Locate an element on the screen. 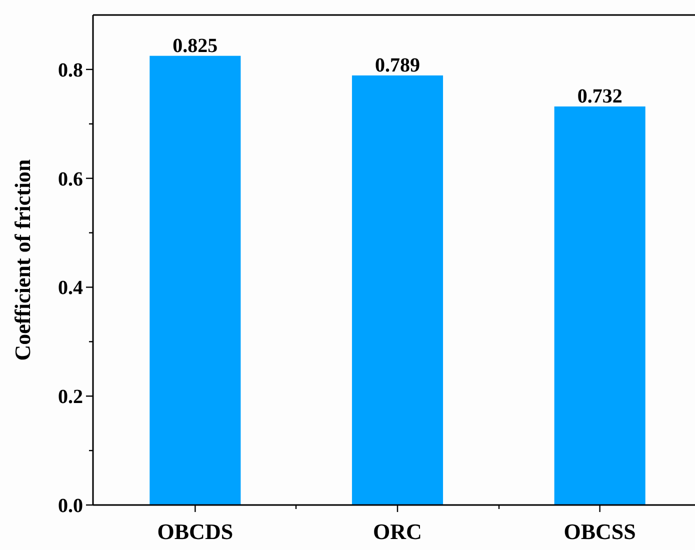 This screenshot has height=550, width=695. x-tick-label: OBCDS is located at coordinates (195, 531).